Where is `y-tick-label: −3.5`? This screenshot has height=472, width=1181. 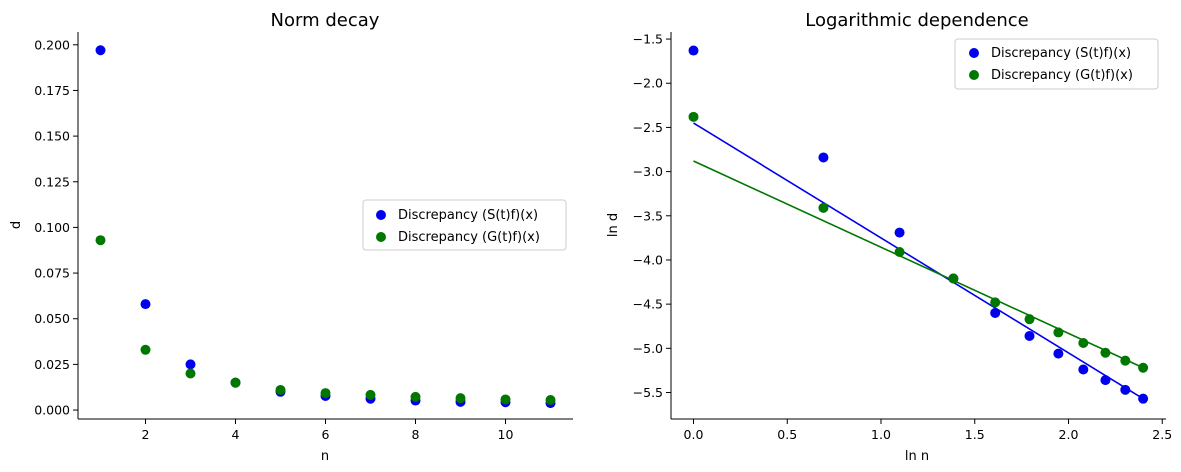 y-tick-label: −3.5 is located at coordinates (648, 215).